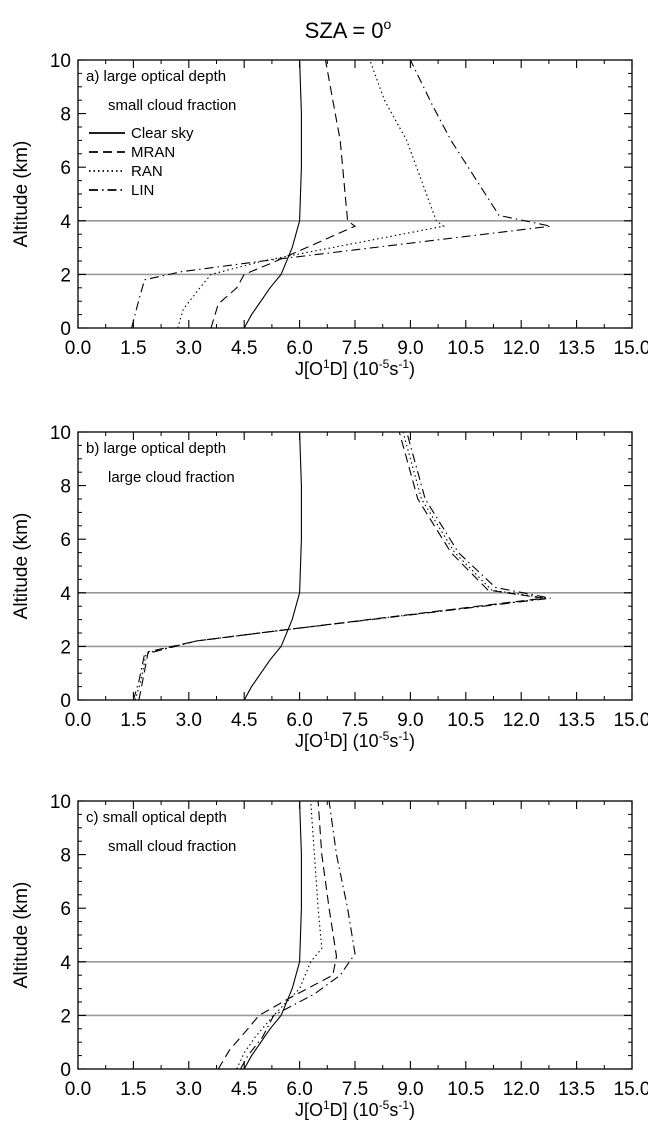 The image size is (648, 1136). Describe the element at coordinates (153, 152) in the screenshot. I see `legend-label: MRAN` at that location.